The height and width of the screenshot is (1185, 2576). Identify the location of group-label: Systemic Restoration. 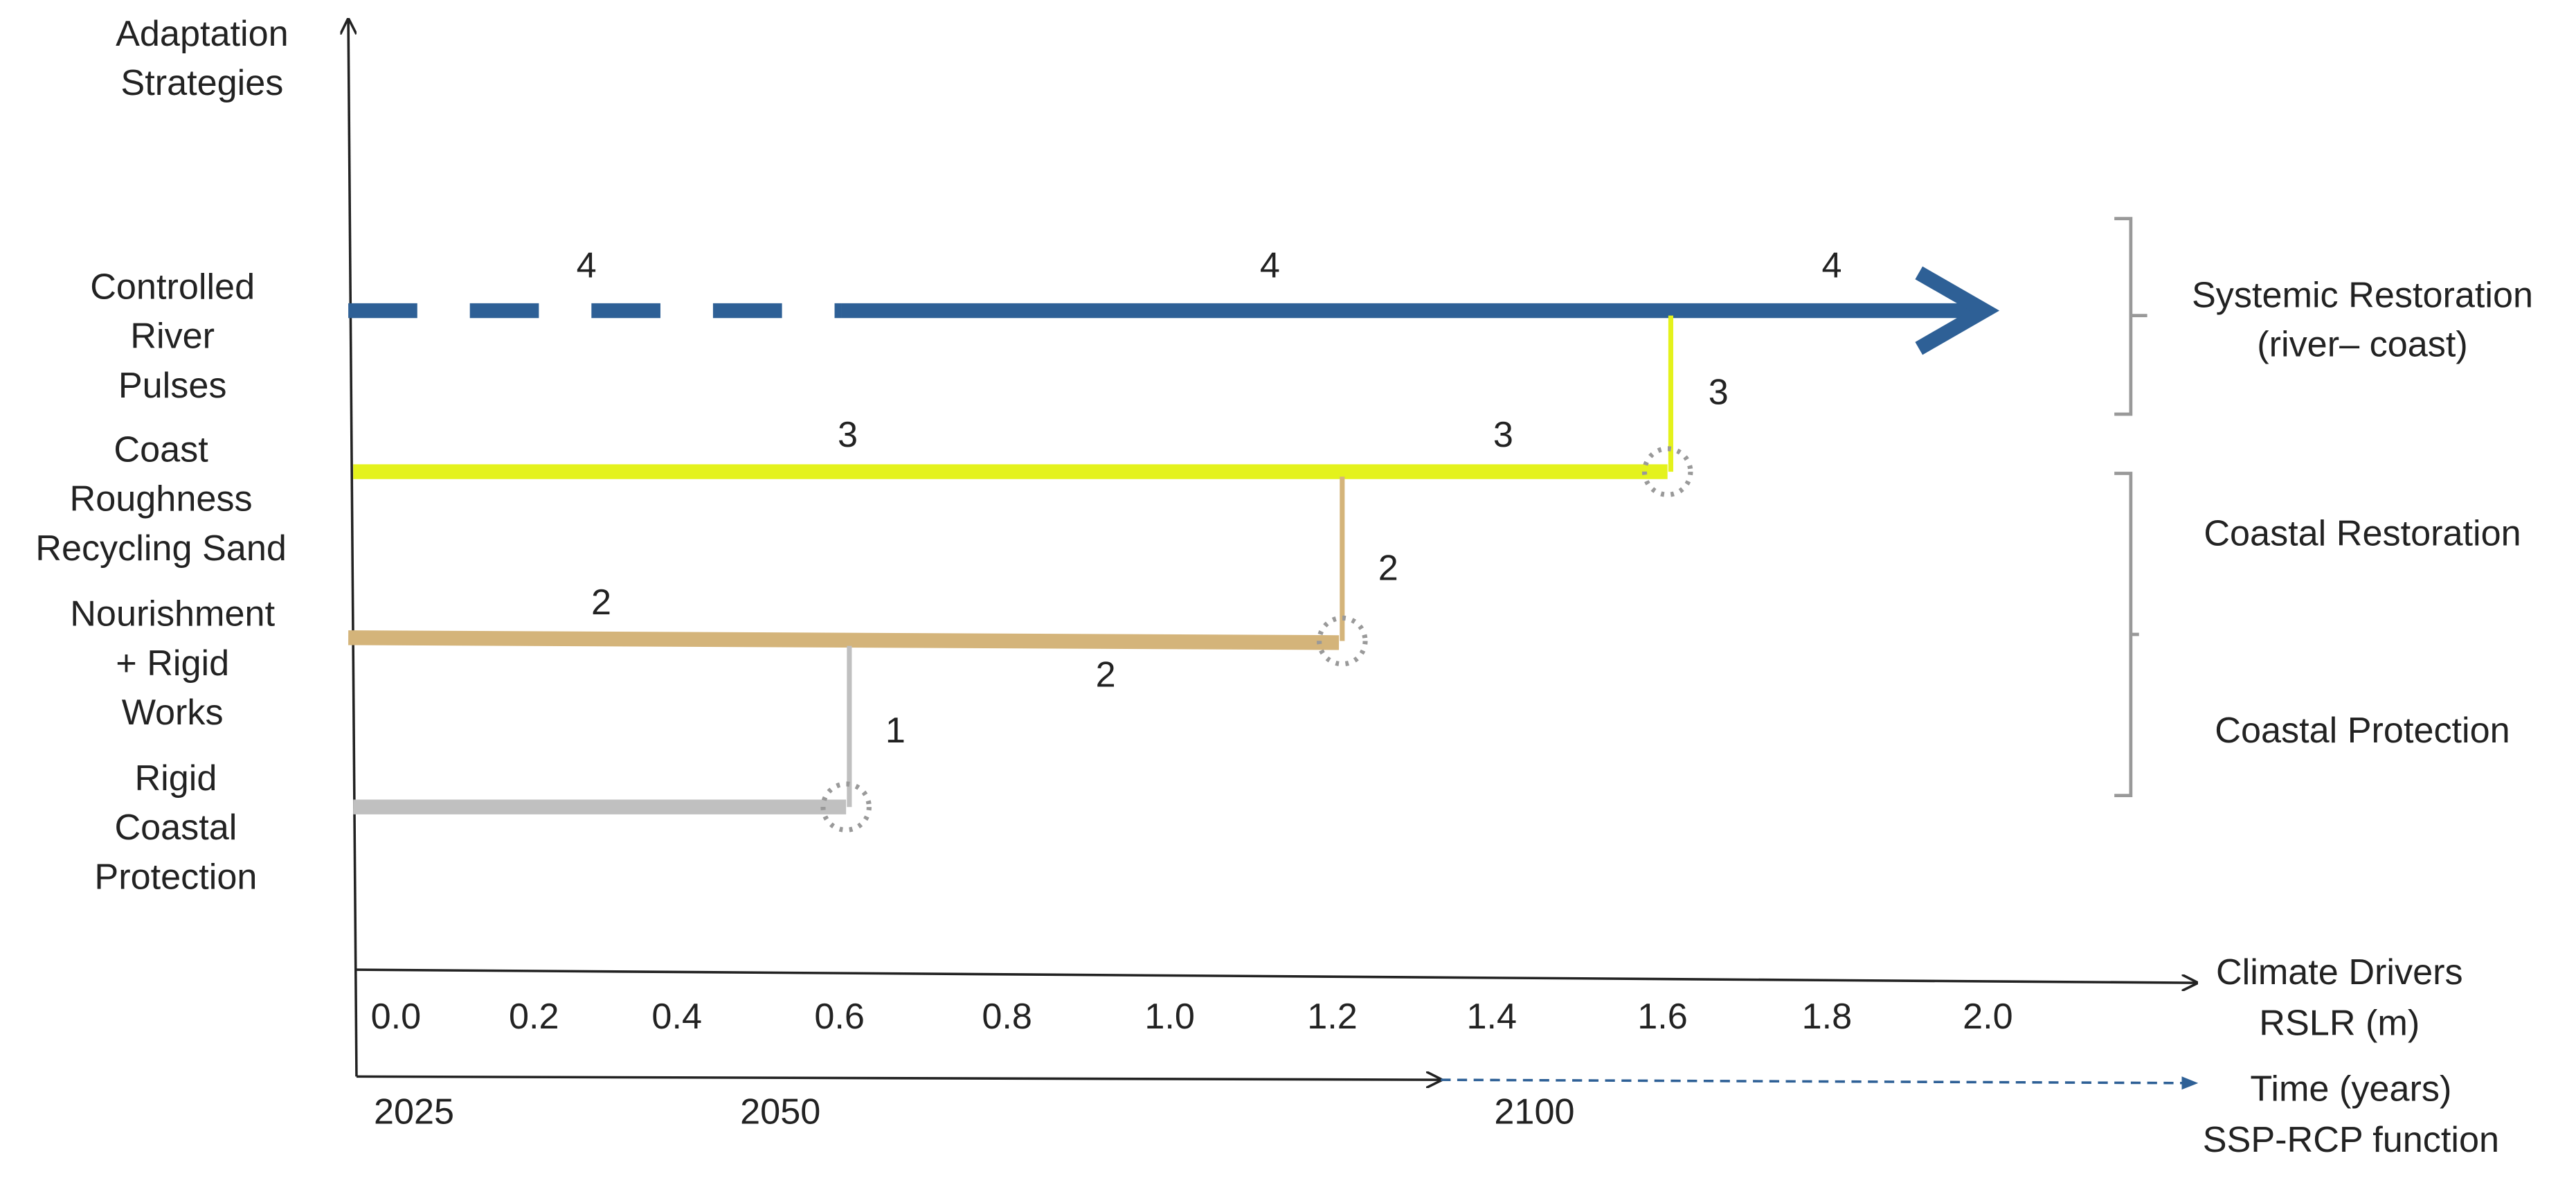
(2362, 295).